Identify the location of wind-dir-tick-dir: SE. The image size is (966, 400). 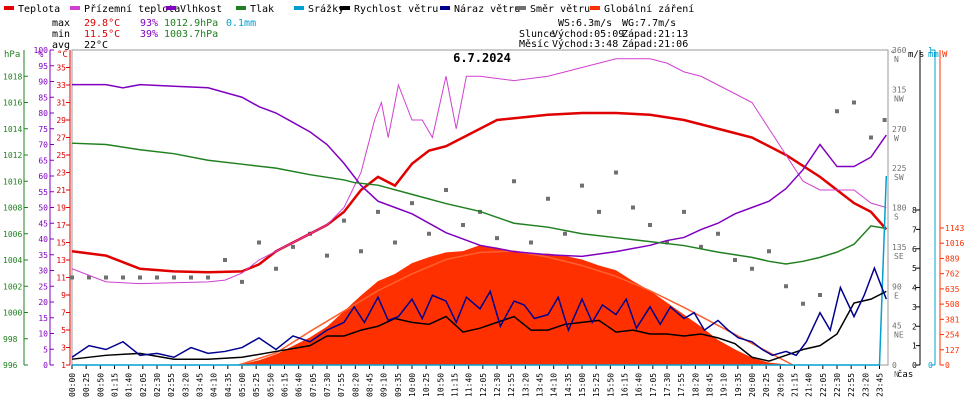
(899, 256).